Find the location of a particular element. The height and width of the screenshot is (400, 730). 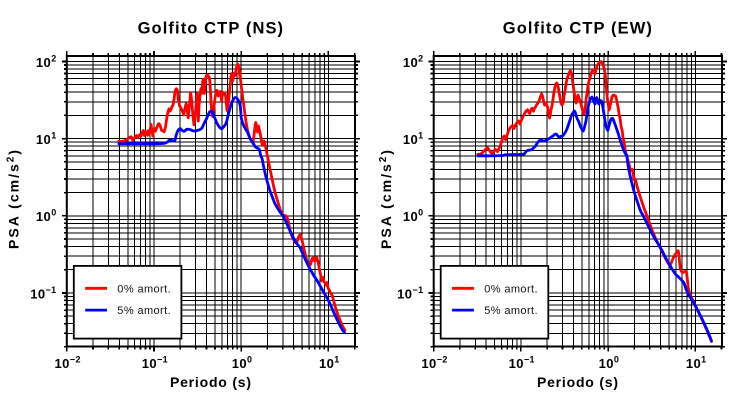

svg-text: Golfito CTP (EW) is located at coordinates (578, 29).